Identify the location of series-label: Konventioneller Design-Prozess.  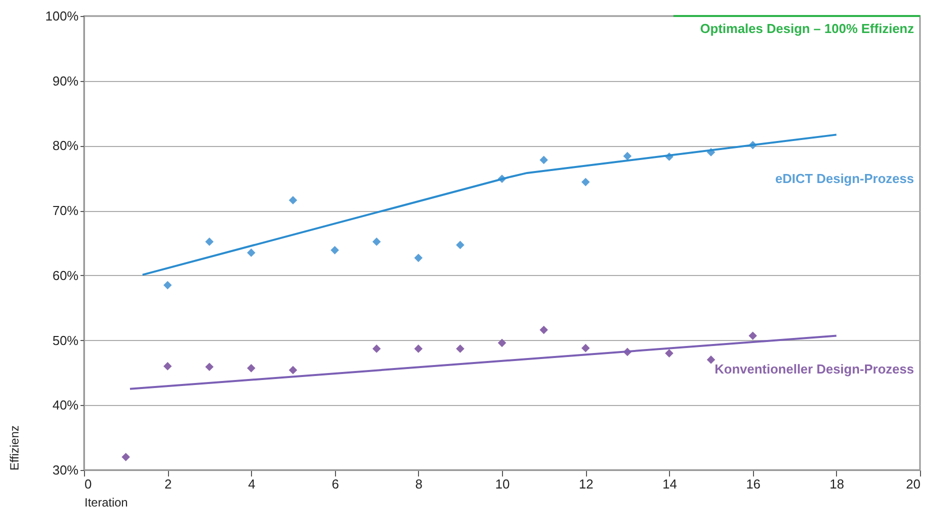
(814, 369).